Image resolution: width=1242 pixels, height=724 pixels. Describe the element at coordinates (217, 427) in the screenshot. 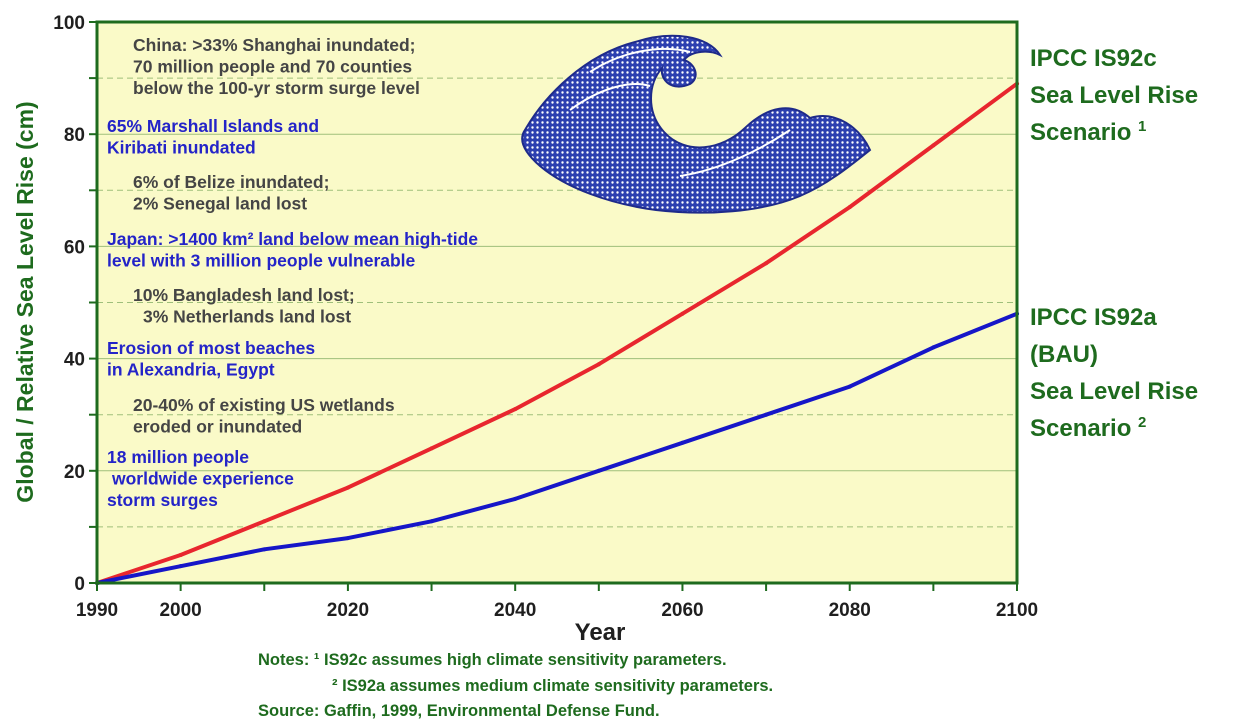

I see `annotation-line: eroded or inundated` at that location.